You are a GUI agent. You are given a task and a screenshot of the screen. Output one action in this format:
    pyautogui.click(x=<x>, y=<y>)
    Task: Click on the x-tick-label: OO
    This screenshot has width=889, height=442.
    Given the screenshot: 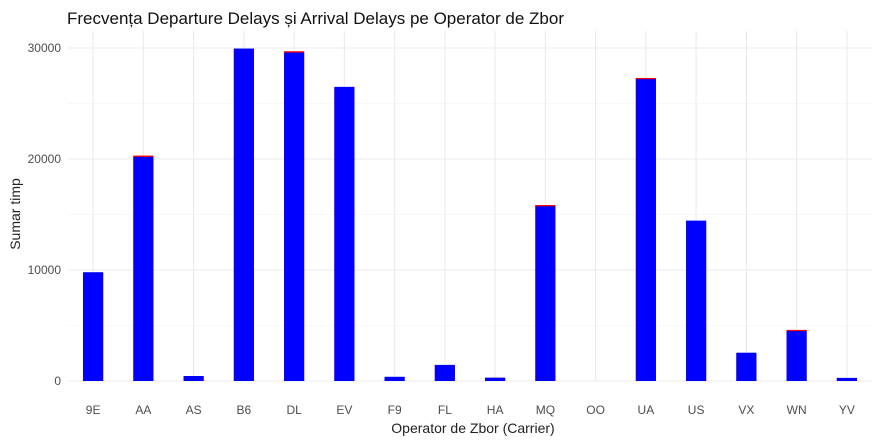 What is the action you would take?
    pyautogui.click(x=595, y=410)
    